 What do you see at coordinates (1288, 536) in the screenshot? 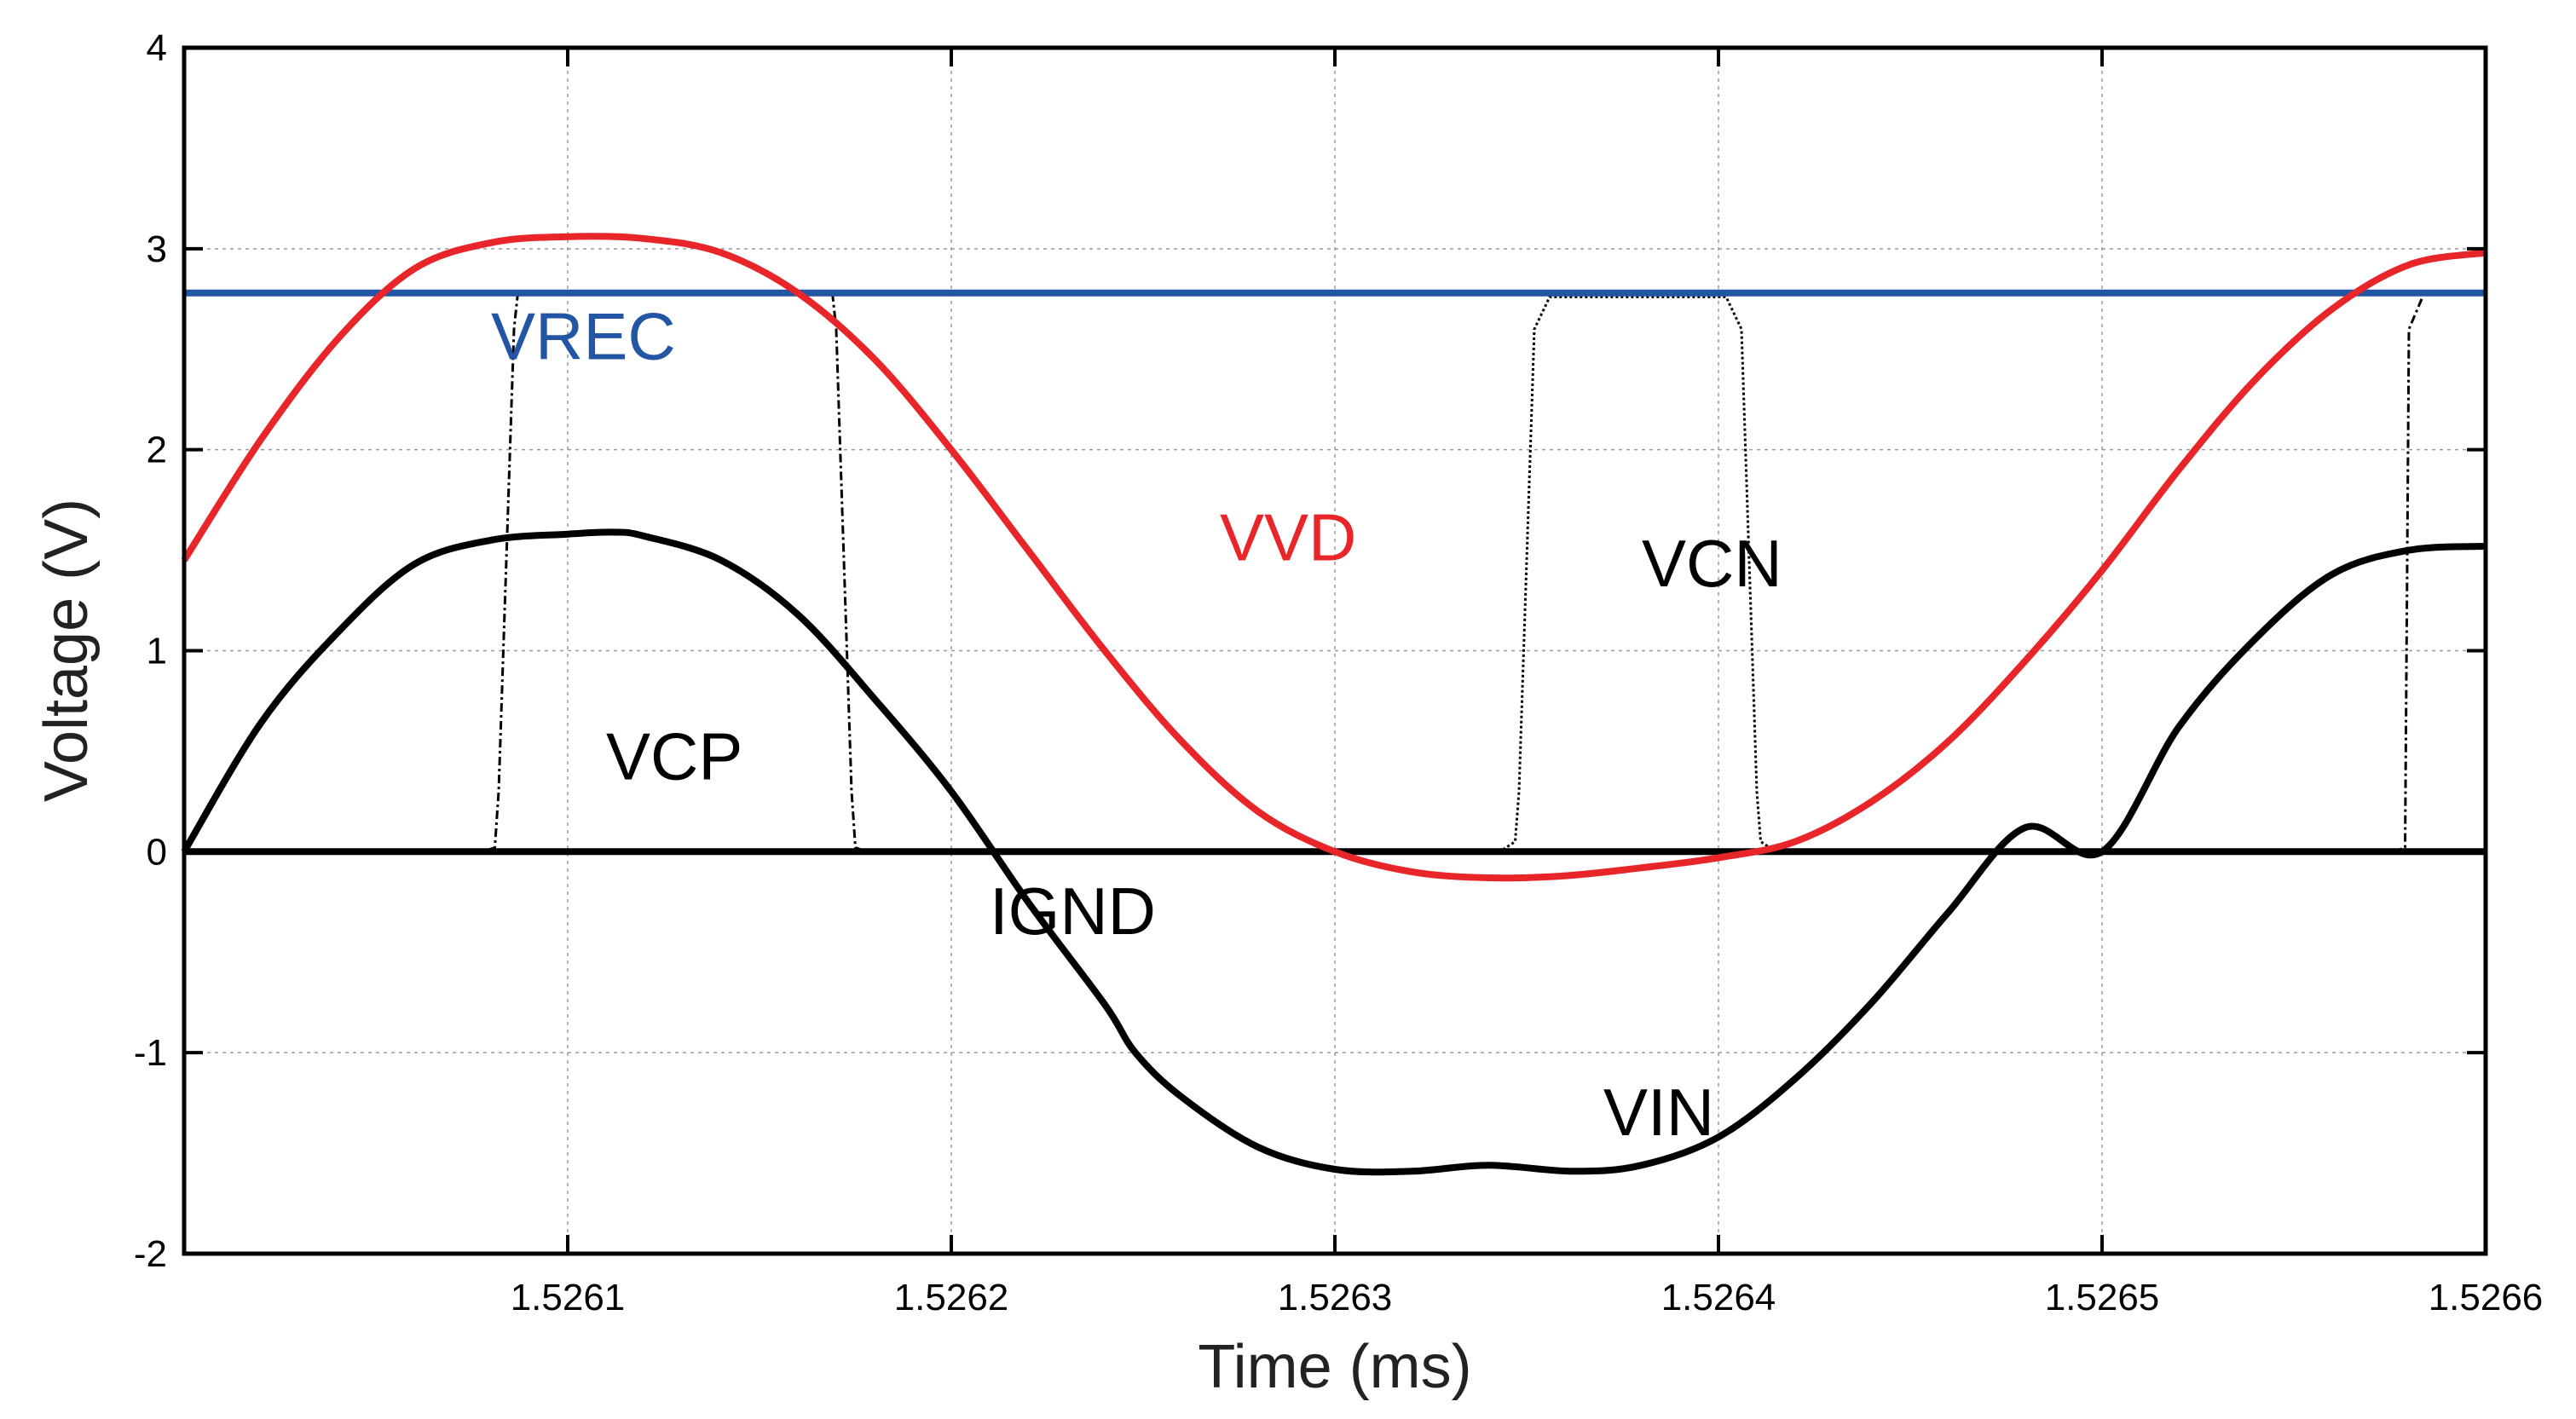
I see `annotation-vvd: VVD` at bounding box center [1288, 536].